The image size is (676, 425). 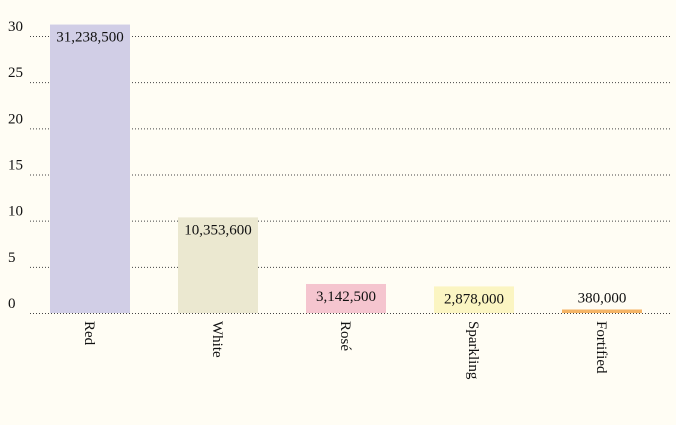 I want to click on y-tick-label: 0, so click(x=12, y=304).